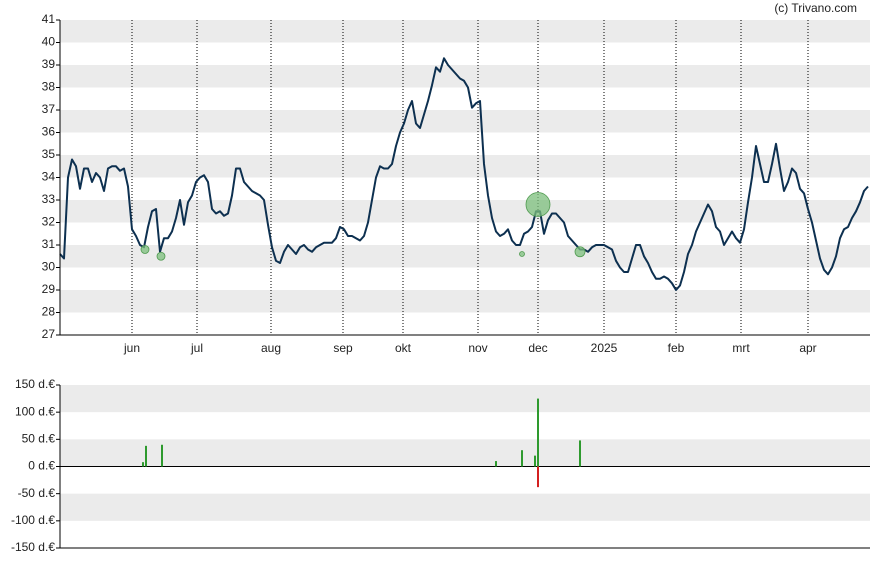 The width and height of the screenshot is (888, 565). Describe the element at coordinates (49, 289) in the screenshot. I see `y-tick-label: 29` at that location.